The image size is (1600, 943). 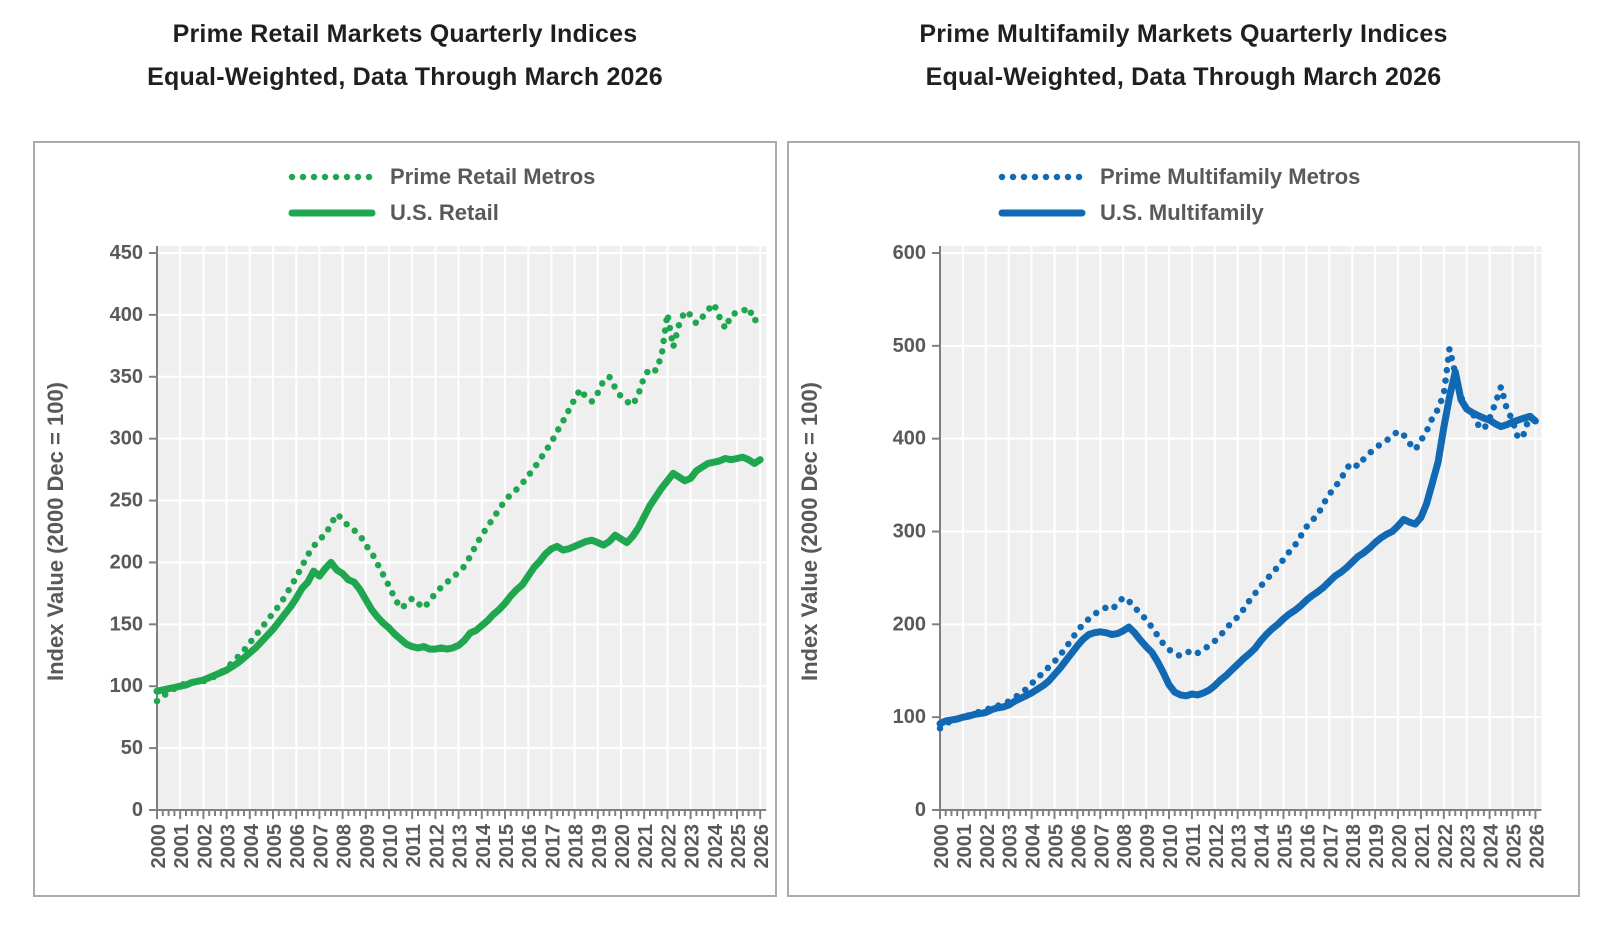 What do you see at coordinates (909, 346) in the screenshot?
I see `svg-text: 500` at bounding box center [909, 346].